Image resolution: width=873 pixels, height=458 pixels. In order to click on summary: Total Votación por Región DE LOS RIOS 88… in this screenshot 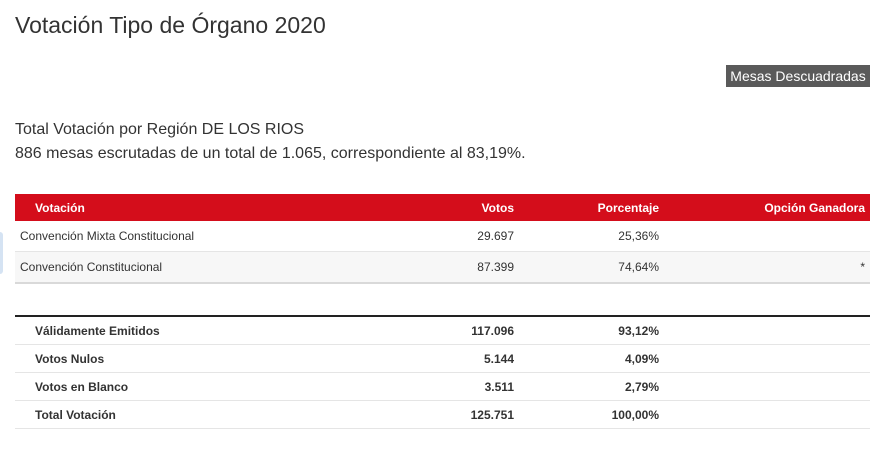, I will do `click(270, 142)`.